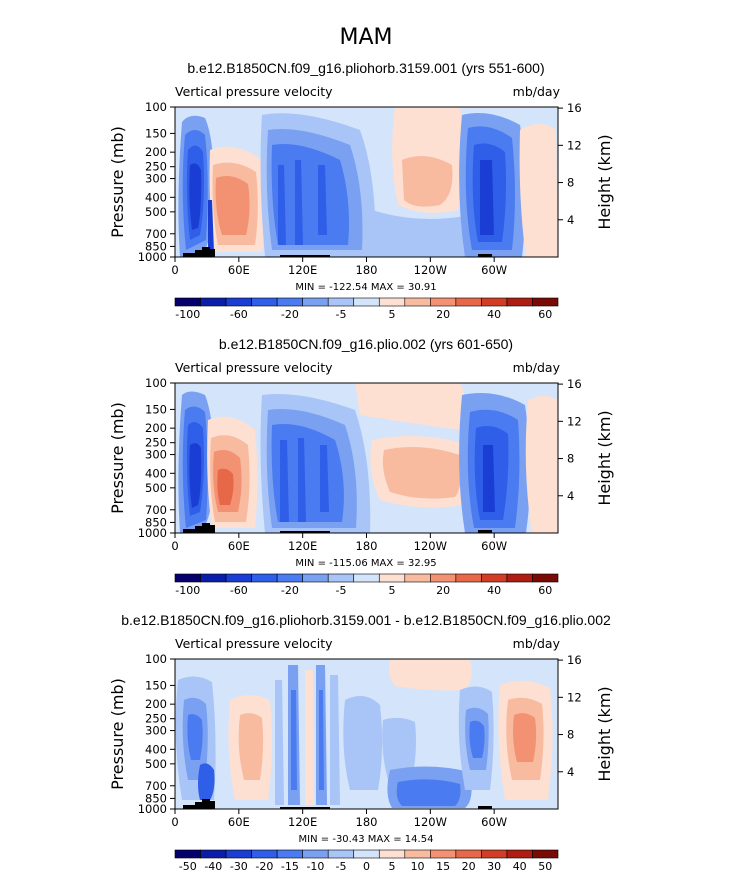 Image resolution: width=733 pixels, height=888 pixels. What do you see at coordinates (174, 270) in the screenshot?
I see `panel-1-lon-tick-label: 0` at bounding box center [174, 270].